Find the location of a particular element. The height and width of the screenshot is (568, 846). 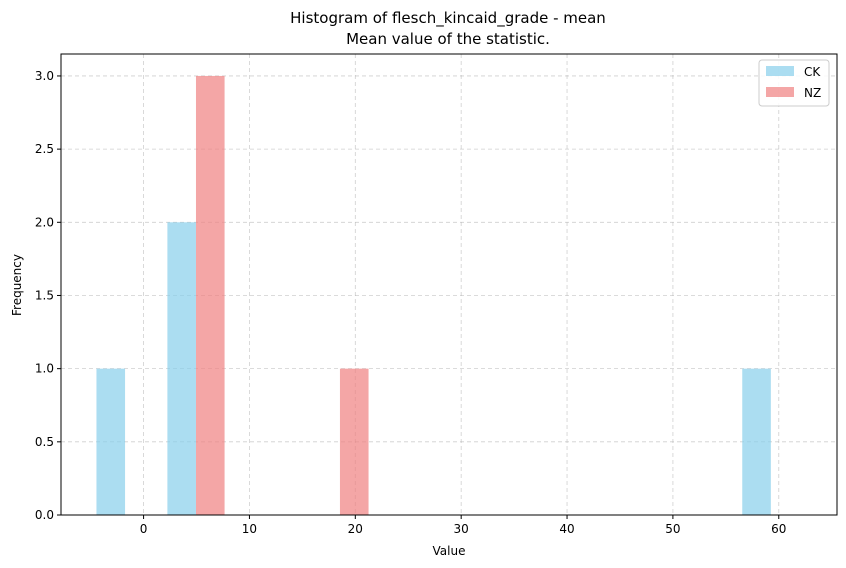

chart-subtitle: Mean value of the statistic. is located at coordinates (448, 39).